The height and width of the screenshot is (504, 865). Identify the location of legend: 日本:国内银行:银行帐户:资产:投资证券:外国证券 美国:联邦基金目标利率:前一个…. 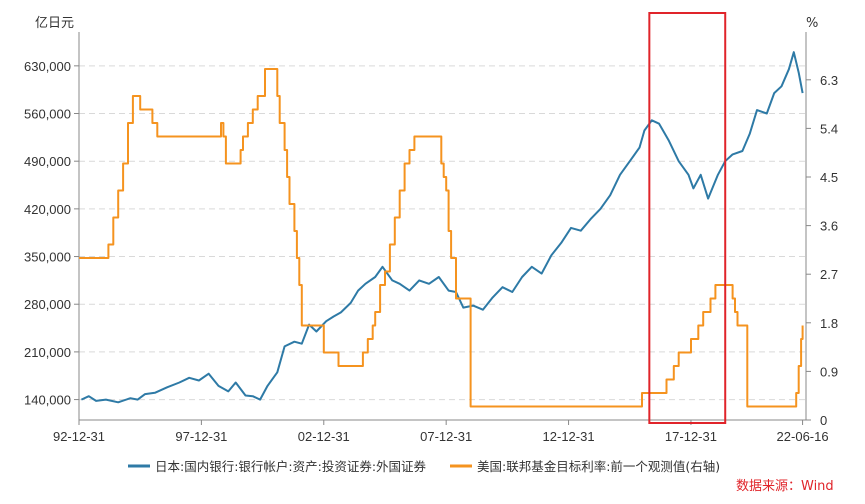
(424, 466).